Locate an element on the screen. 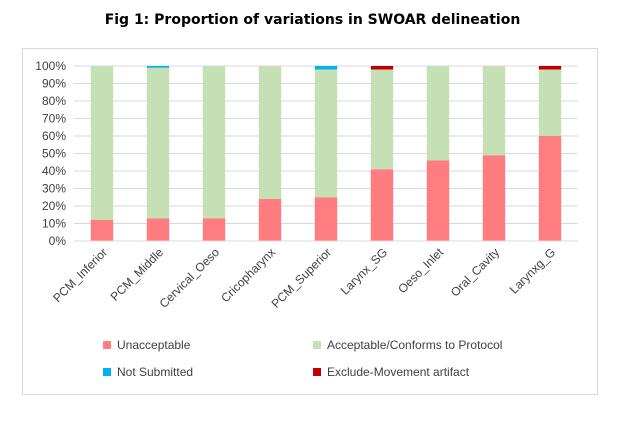  y-tick-label: 20% is located at coordinates (54, 206).